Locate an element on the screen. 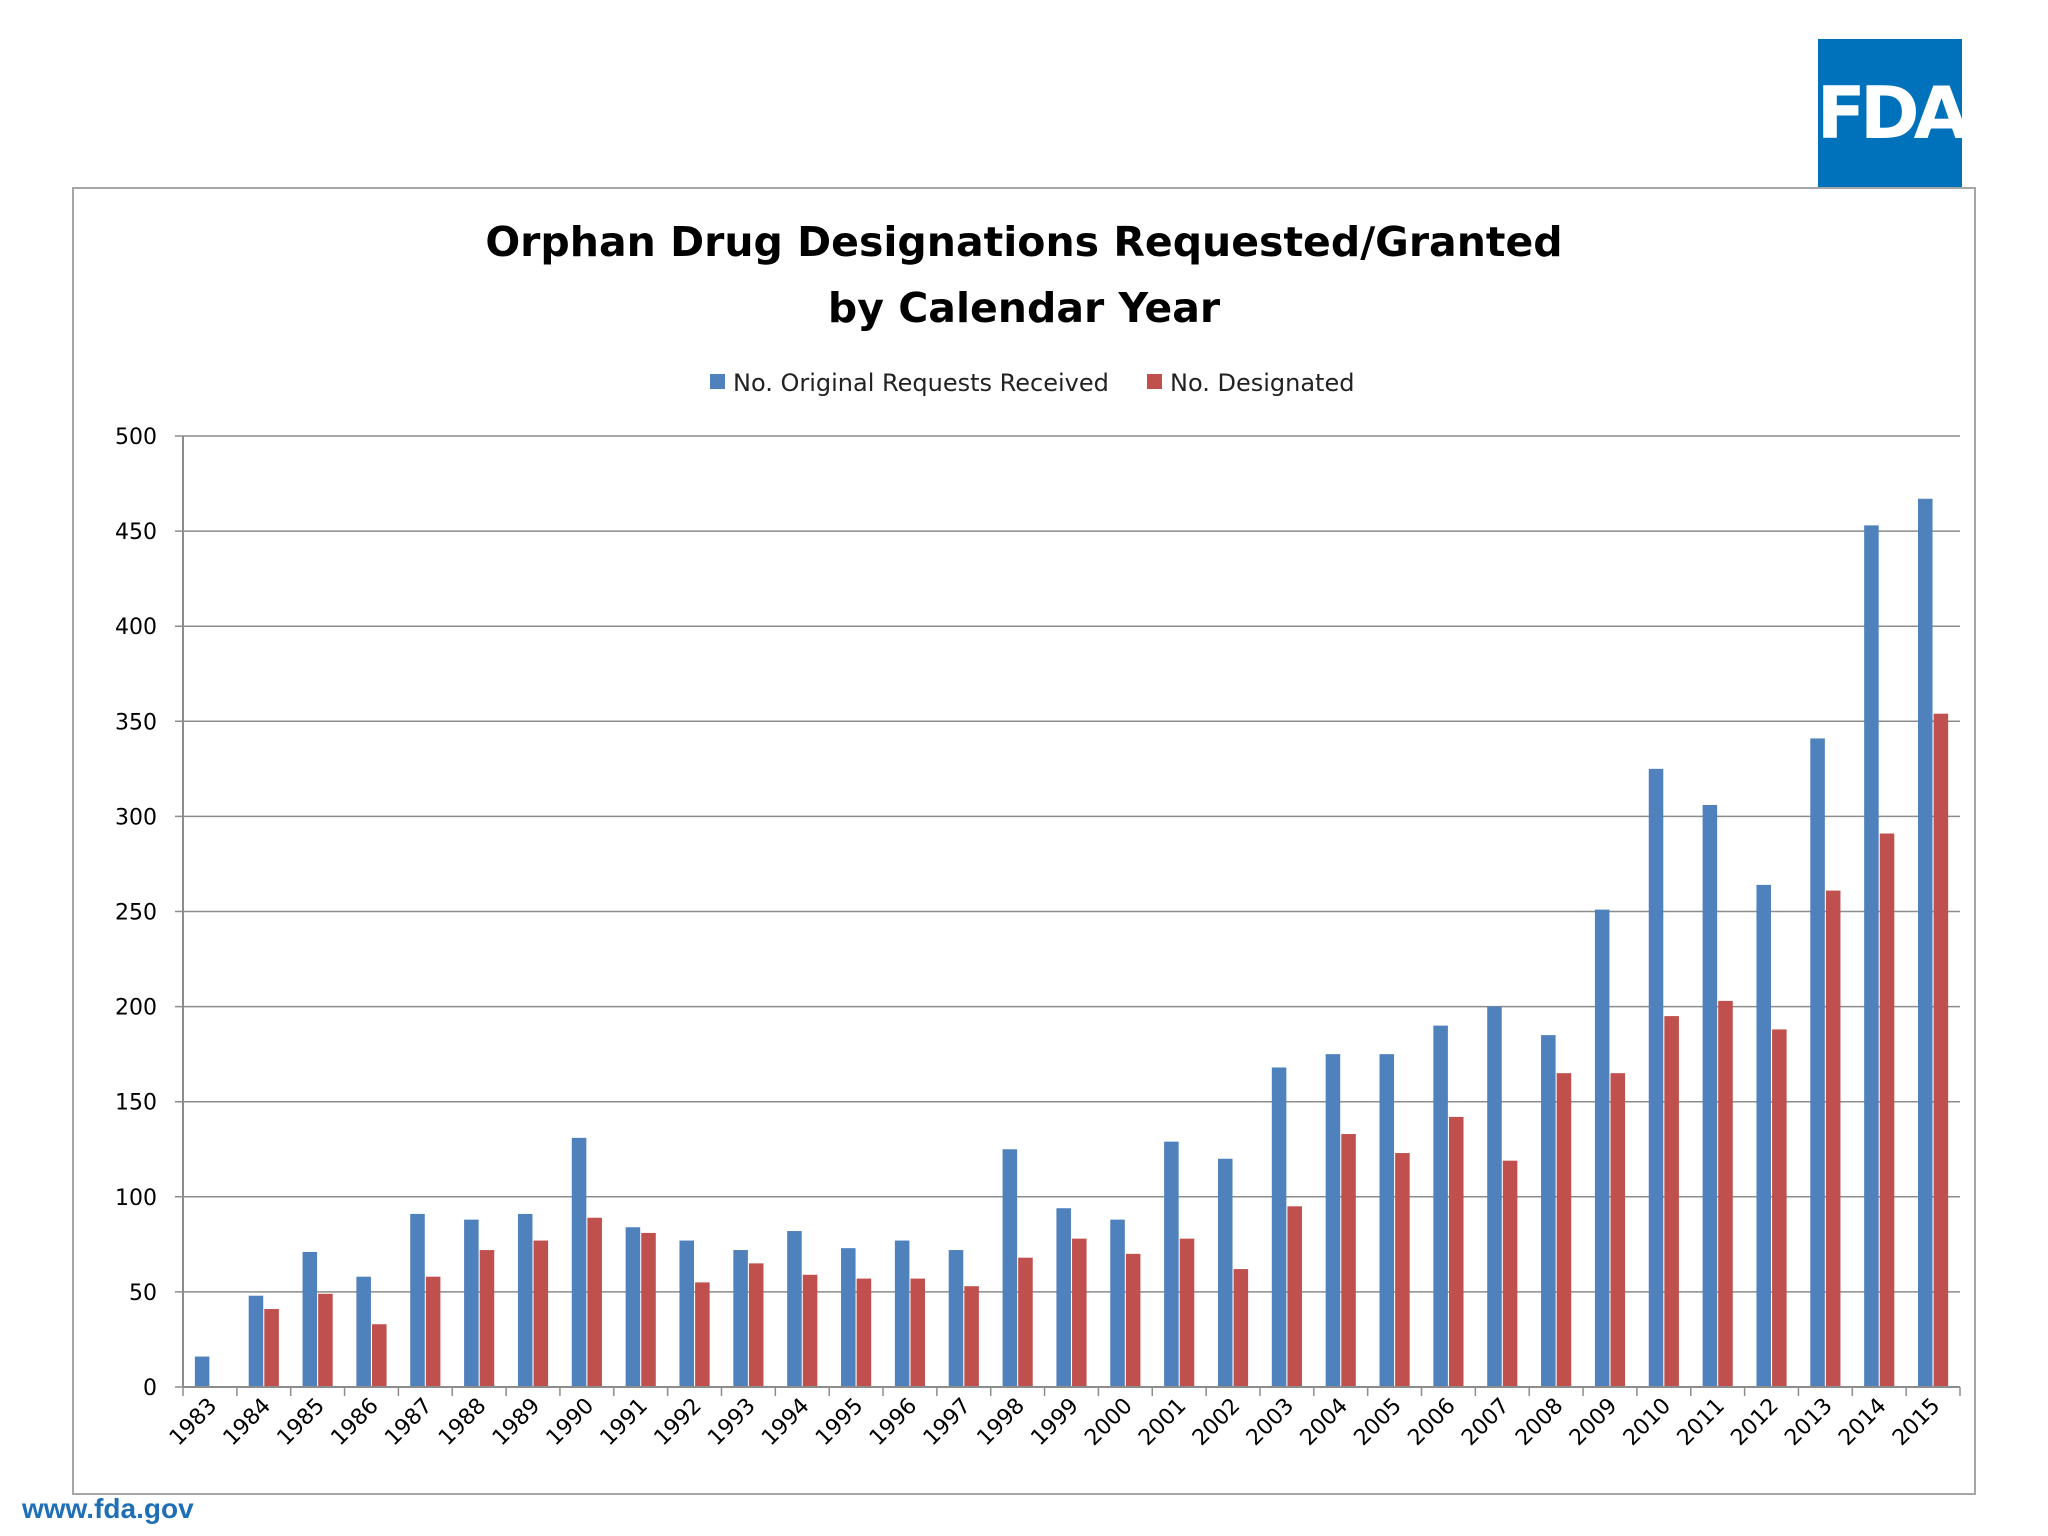 The height and width of the screenshot is (1536, 2048). x-tick-label: 1990 is located at coordinates (570, 1422).